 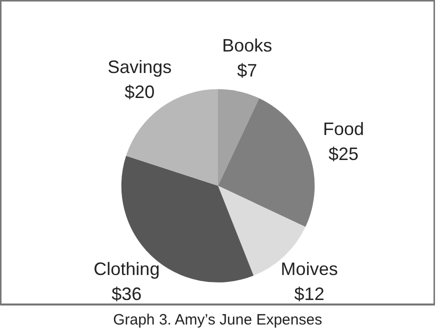 I want to click on slice-label: Books, so click(x=247, y=45).